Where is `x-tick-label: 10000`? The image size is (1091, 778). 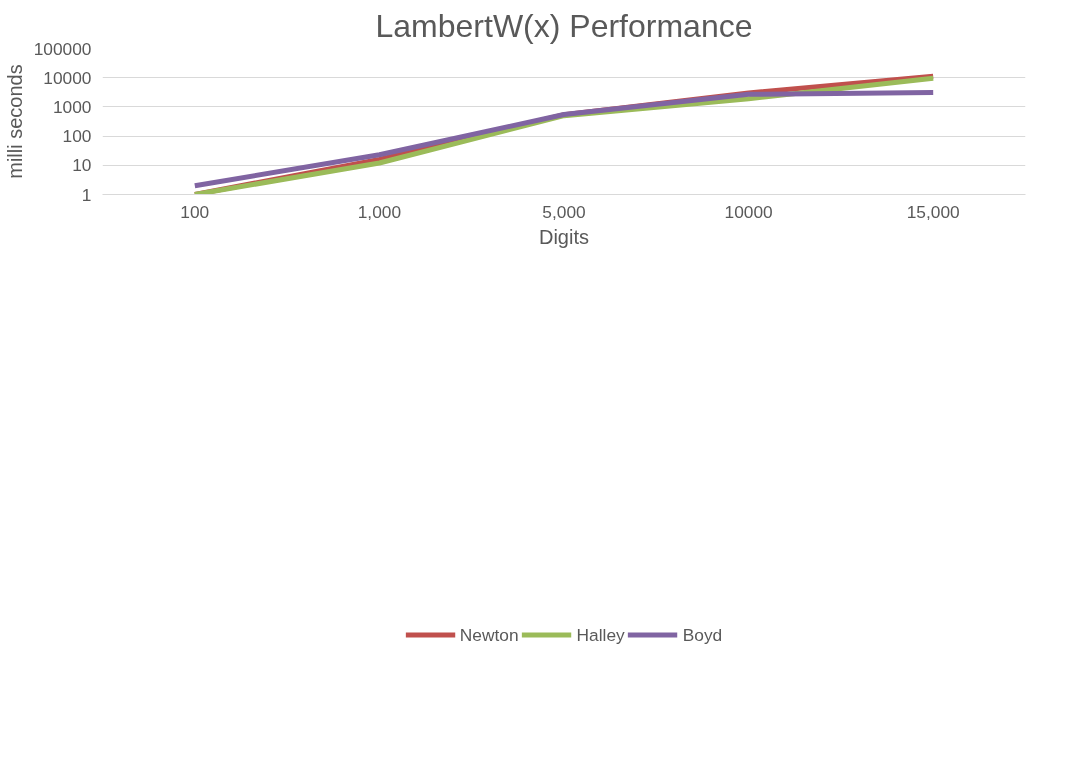 x-tick-label: 10000 is located at coordinates (748, 211).